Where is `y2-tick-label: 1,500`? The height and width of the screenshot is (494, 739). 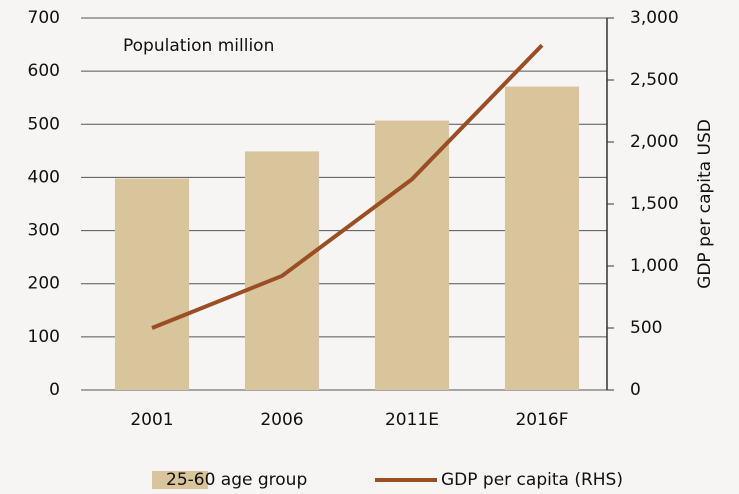 y2-tick-label: 1,500 is located at coordinates (654, 204).